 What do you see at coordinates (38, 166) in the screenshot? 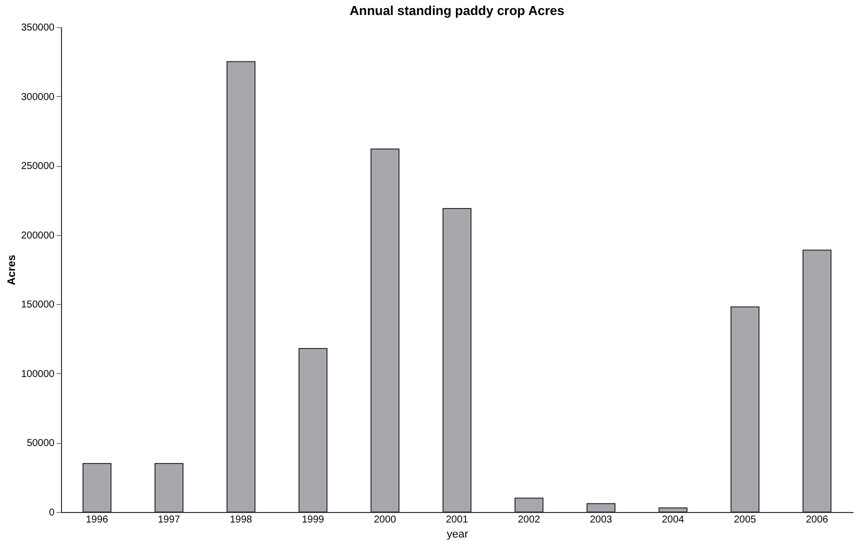
I see `y-tick-label: 250000` at bounding box center [38, 166].